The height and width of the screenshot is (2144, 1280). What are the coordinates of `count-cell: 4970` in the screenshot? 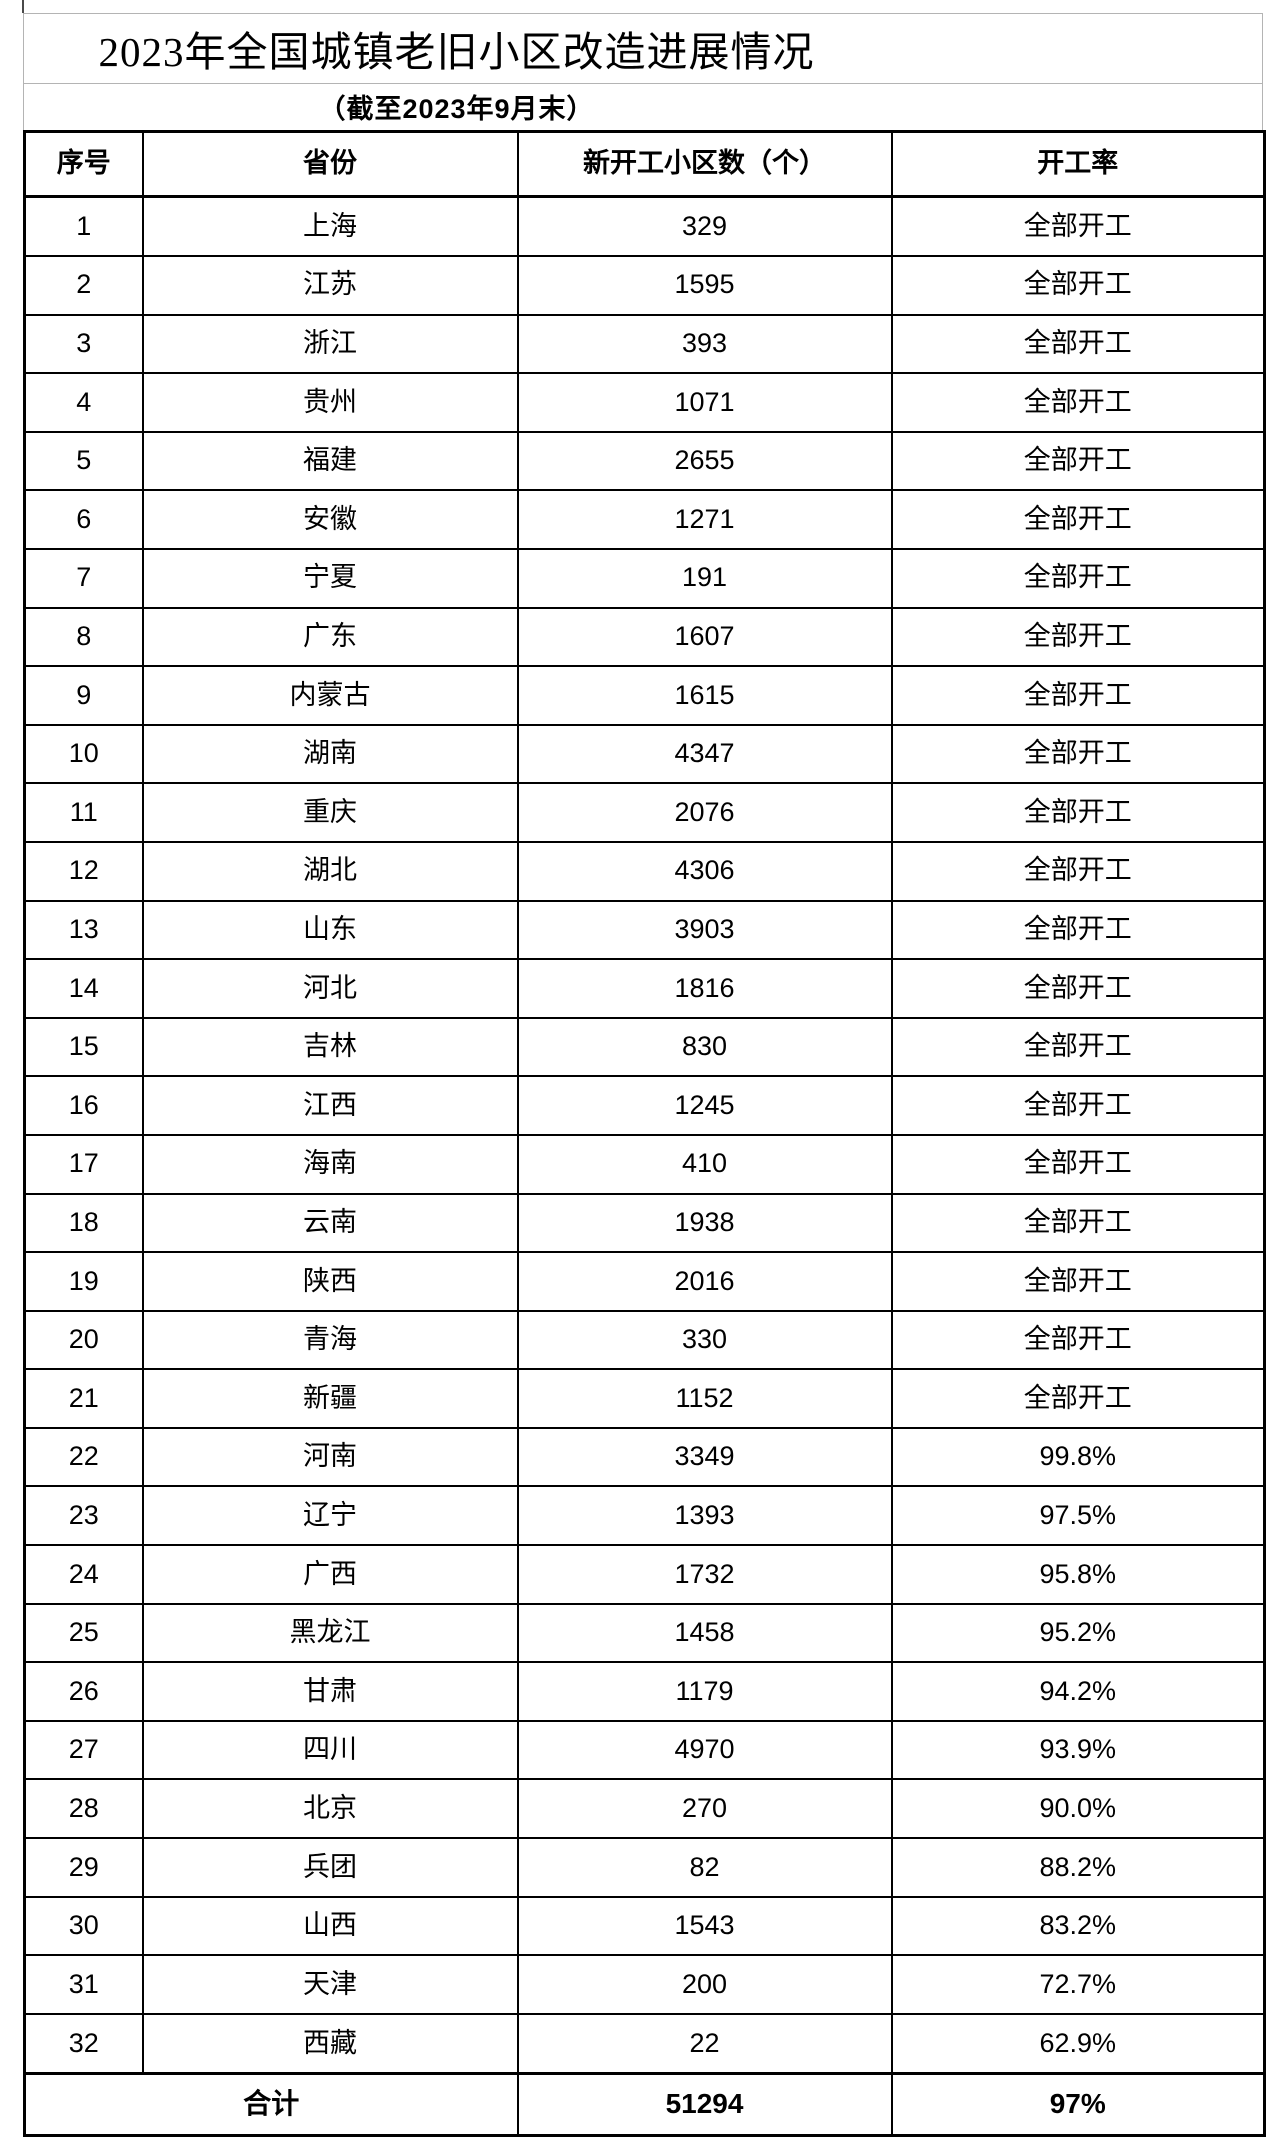 It's located at (704, 1750).